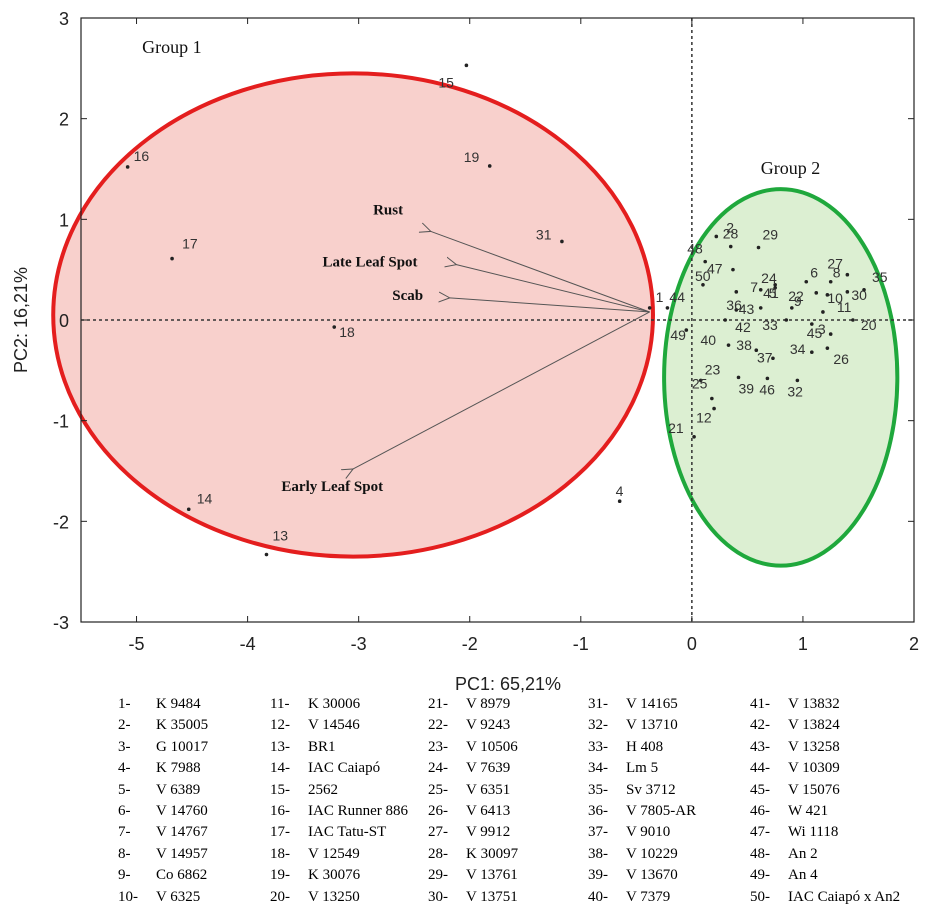 This screenshot has width=943, height=920. What do you see at coordinates (730, 227) in the screenshot?
I see `point-label-2: 2` at bounding box center [730, 227].